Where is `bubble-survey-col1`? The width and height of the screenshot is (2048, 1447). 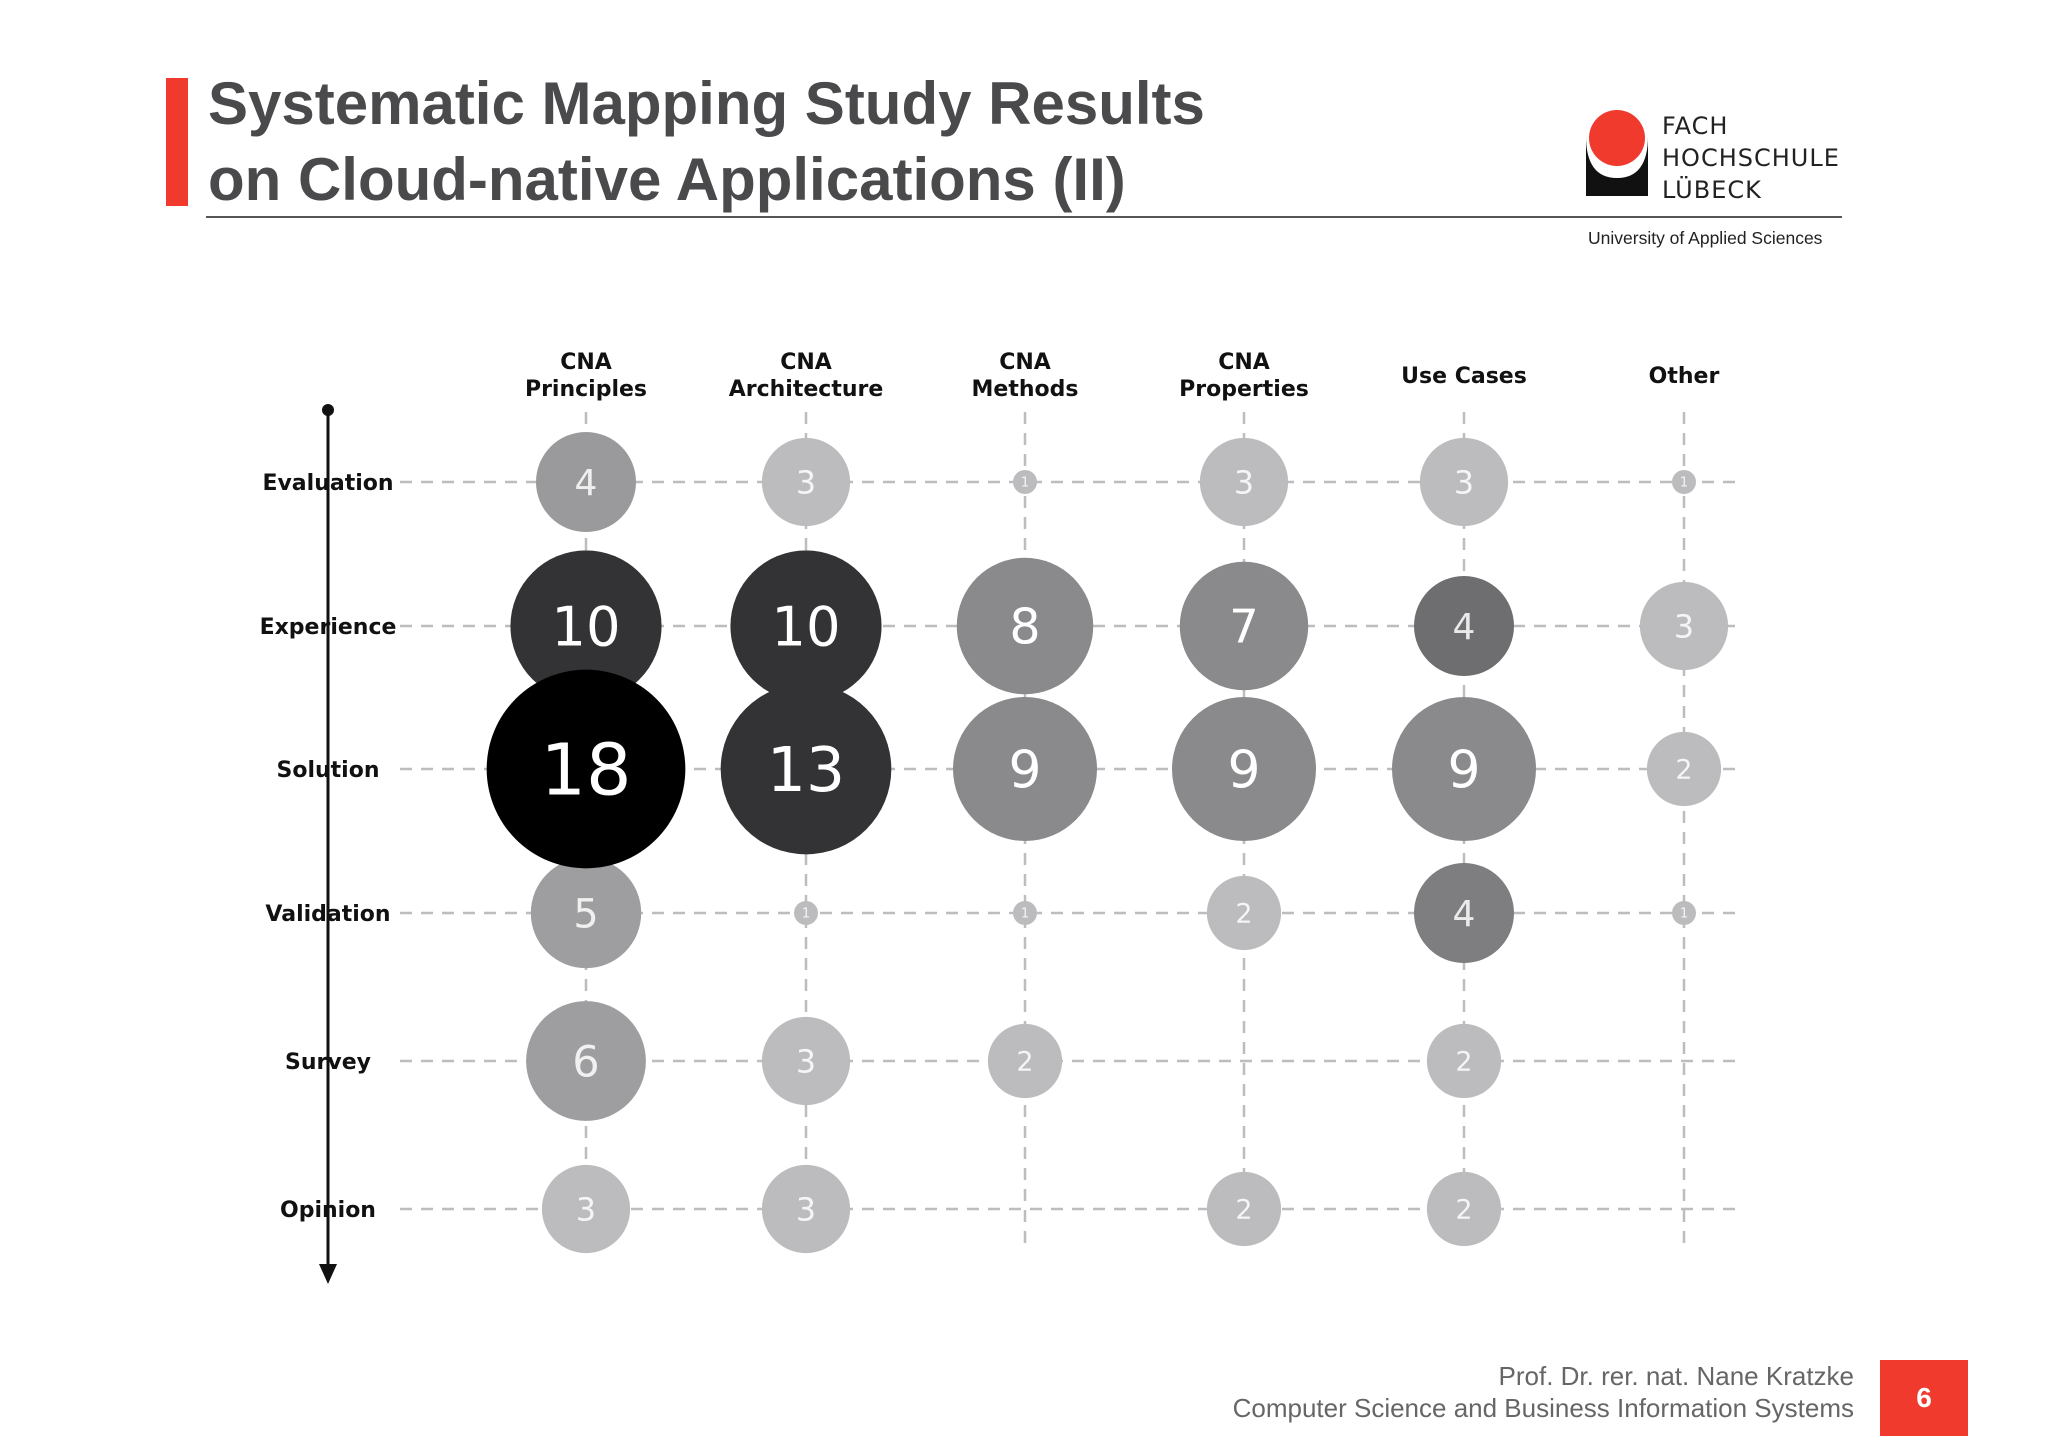 bubble-survey-col1 is located at coordinates (806, 1061).